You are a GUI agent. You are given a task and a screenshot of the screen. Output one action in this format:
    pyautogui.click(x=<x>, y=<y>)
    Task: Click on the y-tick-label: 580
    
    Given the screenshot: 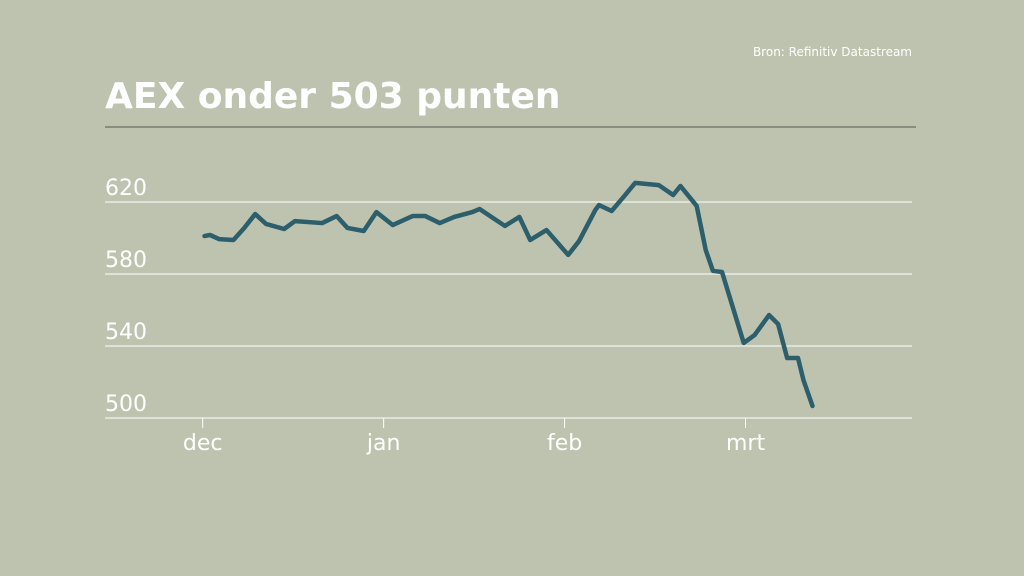 What is the action you would take?
    pyautogui.click(x=126, y=260)
    